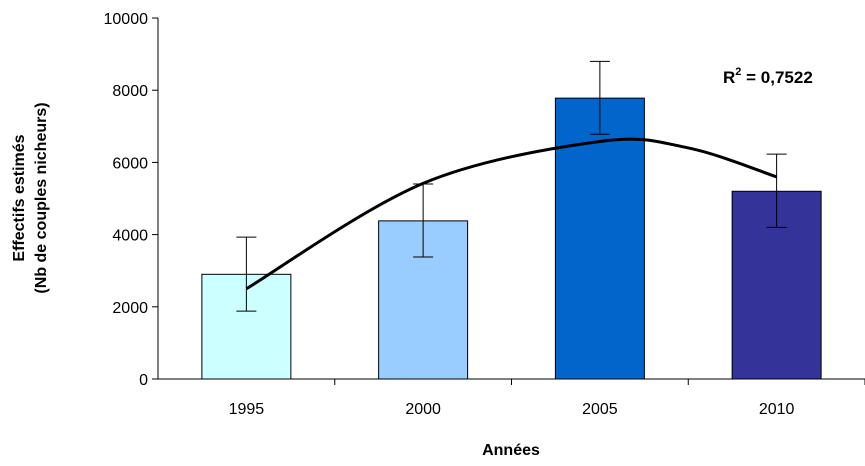 This screenshot has width=865, height=466. What do you see at coordinates (246, 274) in the screenshot?
I see `error-bar-1995` at bounding box center [246, 274].